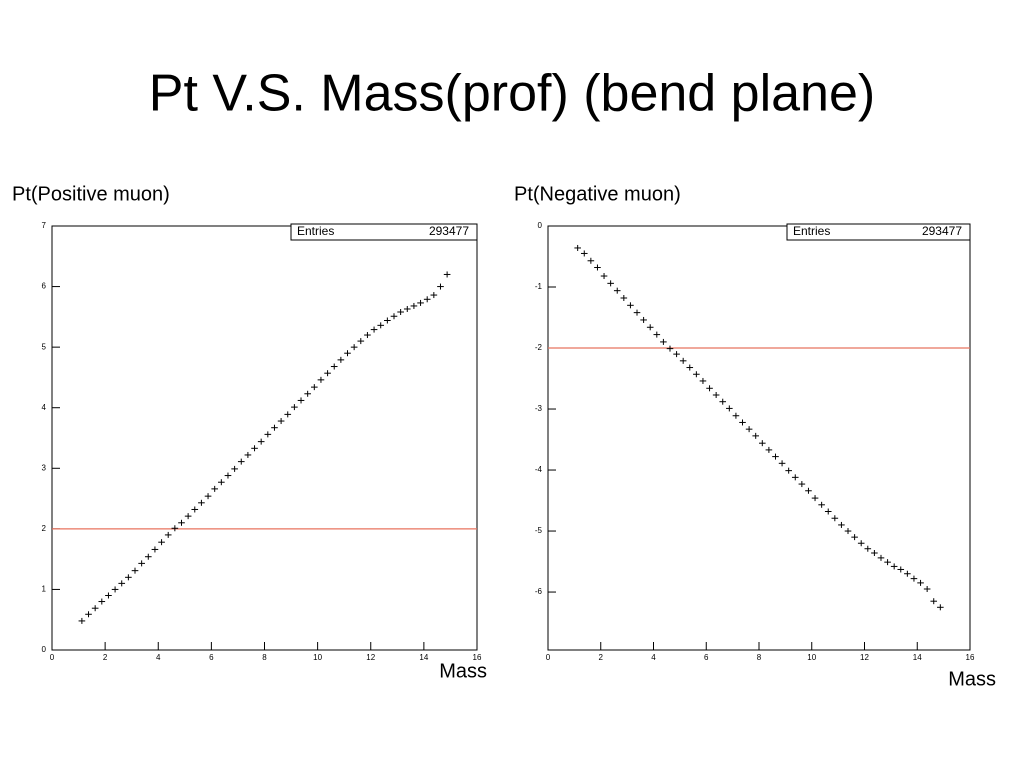 This screenshot has height=768, width=1024. Describe the element at coordinates (44, 407) in the screenshot. I see `y-tick-label: 4` at that location.